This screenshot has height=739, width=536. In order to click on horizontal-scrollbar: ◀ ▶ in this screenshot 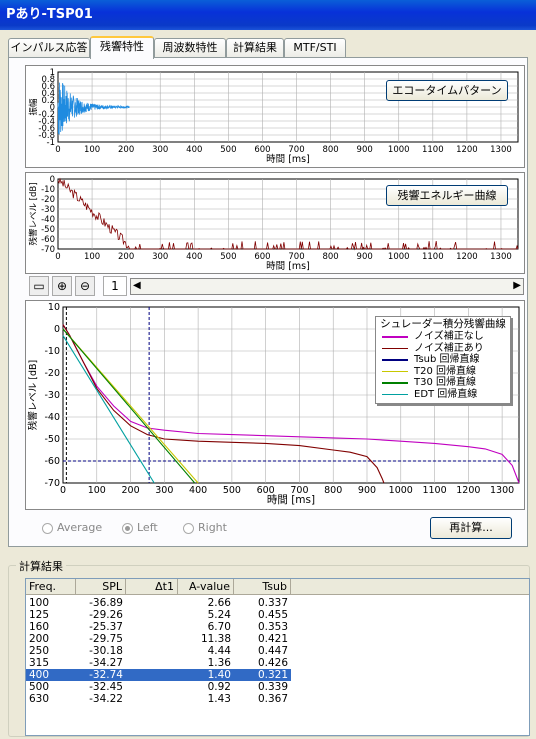, I will do `click(327, 286)`.